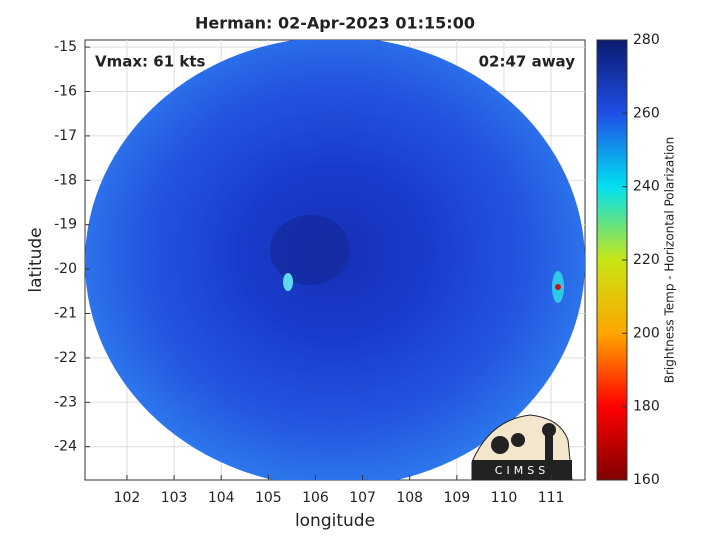 The image size is (720, 544). I want to click on annotation: 02:47 away, so click(527, 62).